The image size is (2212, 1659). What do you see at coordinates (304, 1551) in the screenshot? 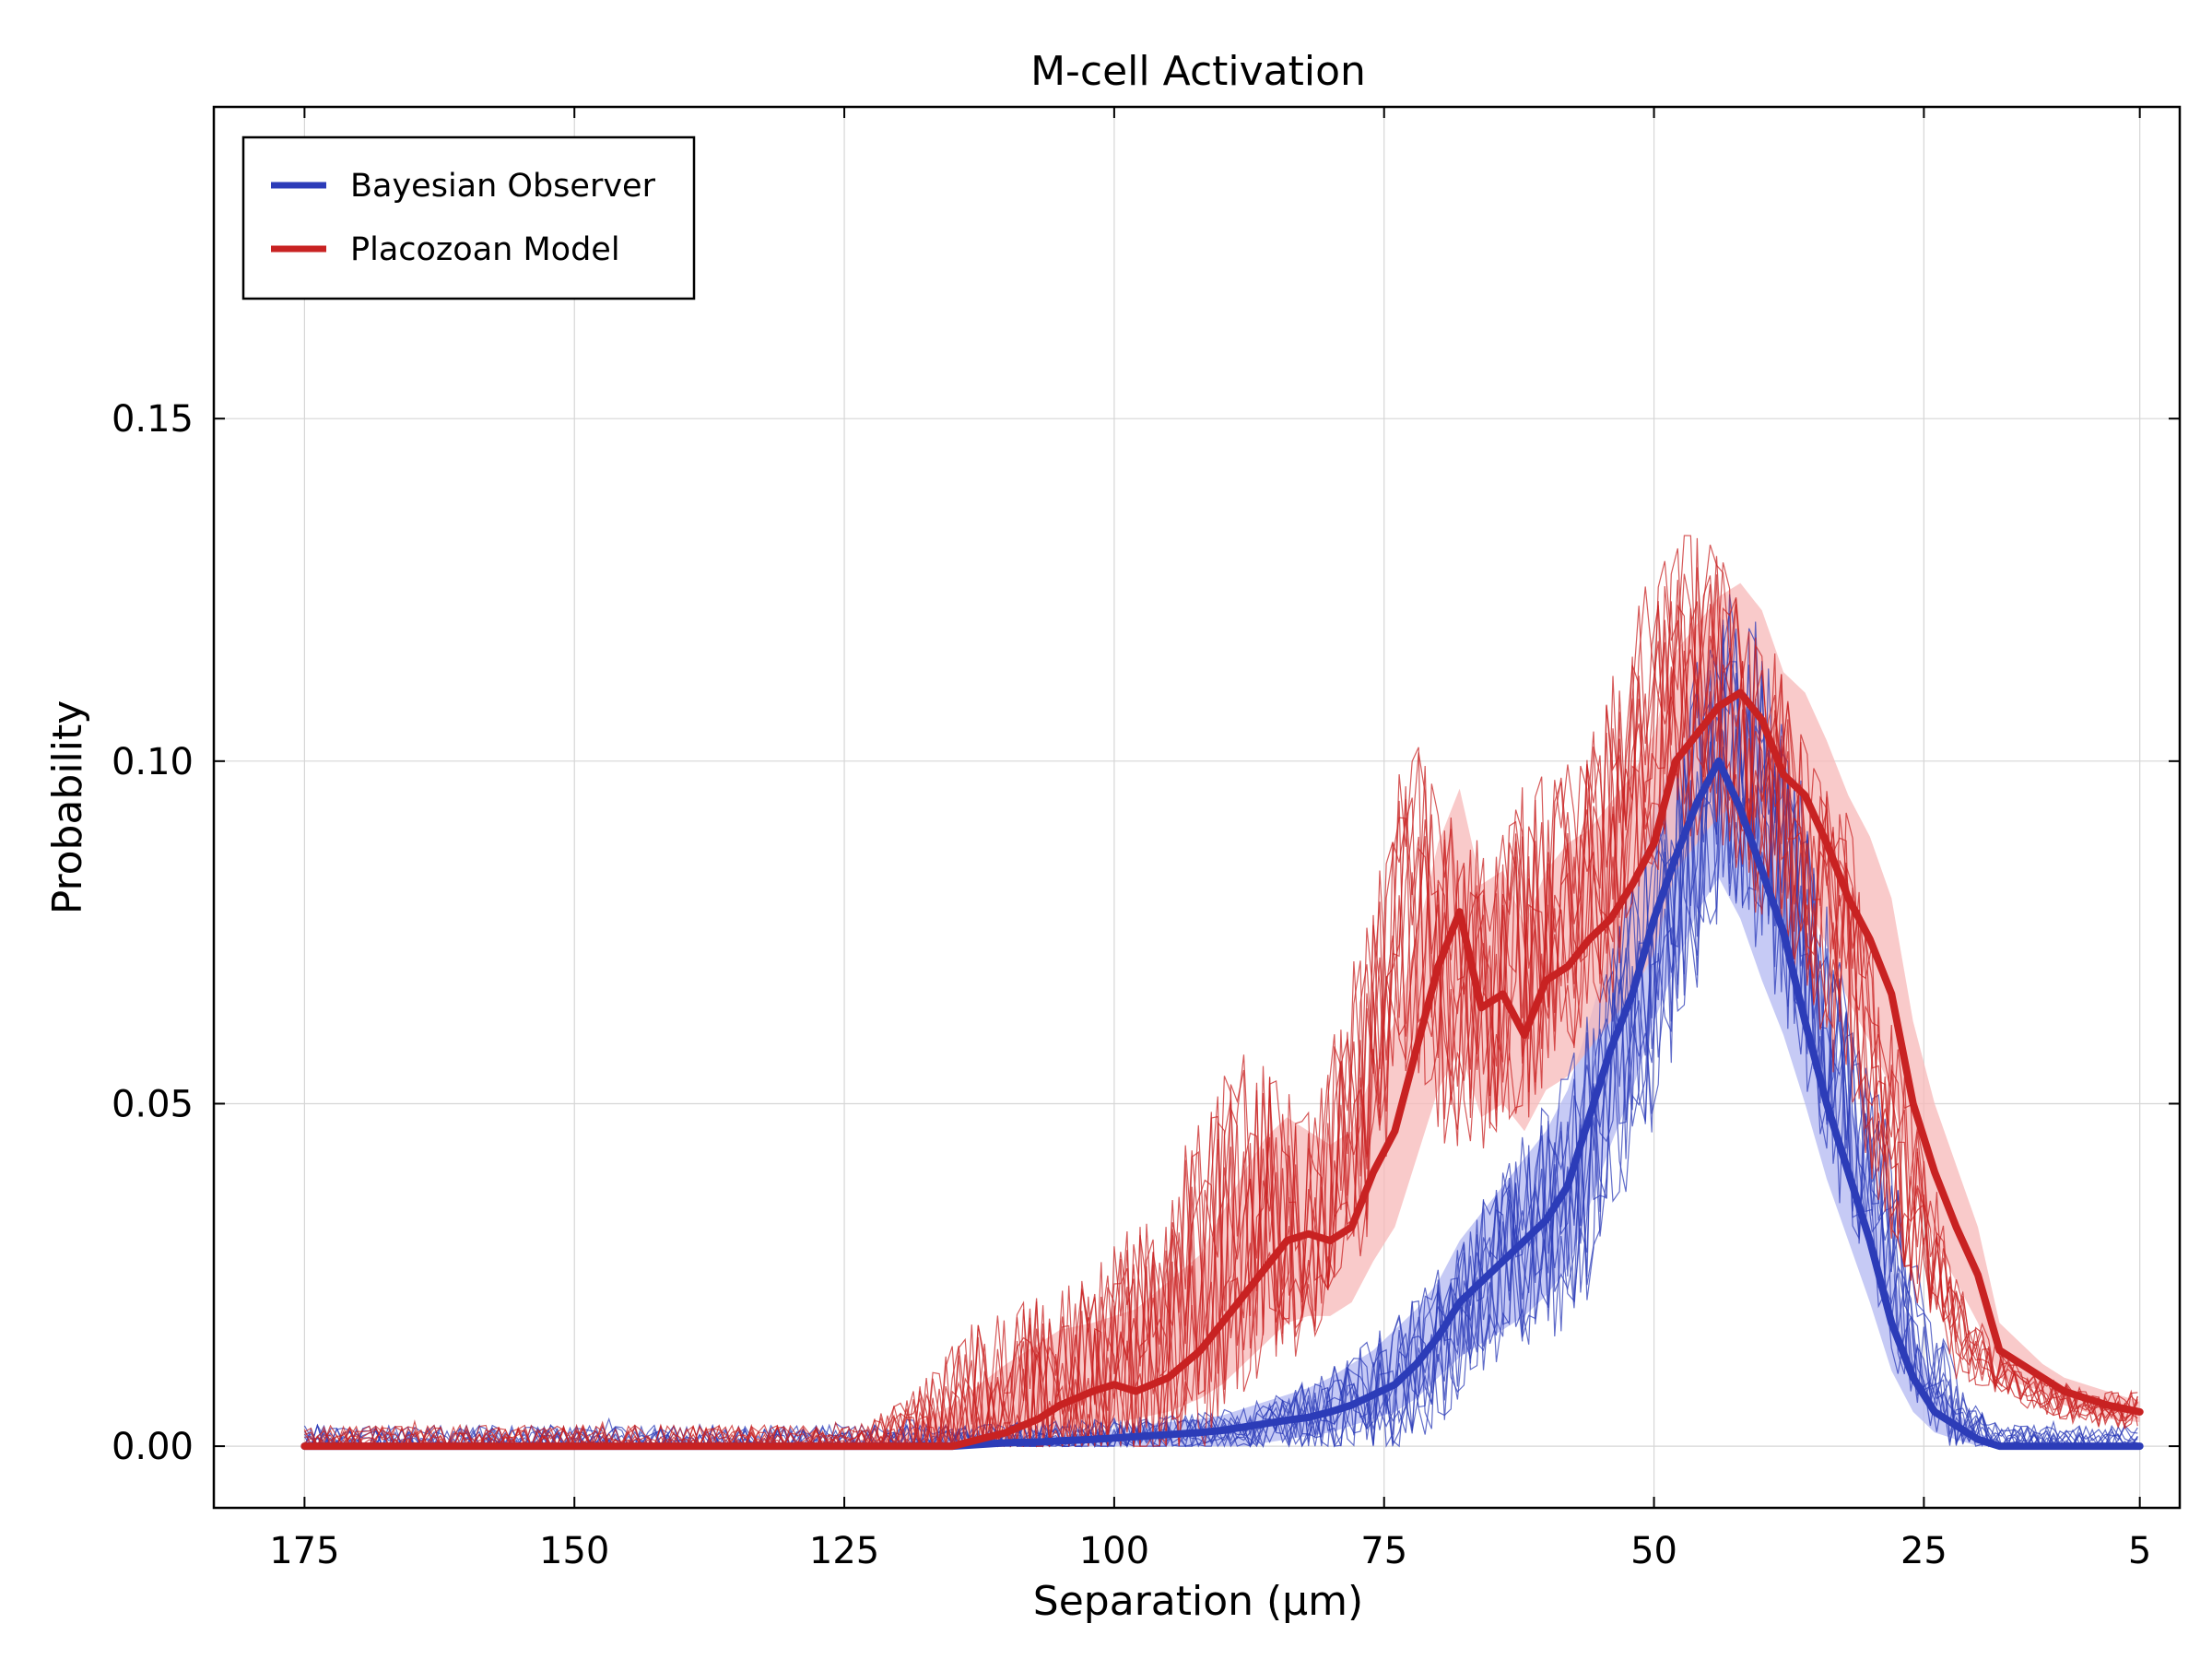
I see `x-tick-label: 175` at bounding box center [304, 1551].